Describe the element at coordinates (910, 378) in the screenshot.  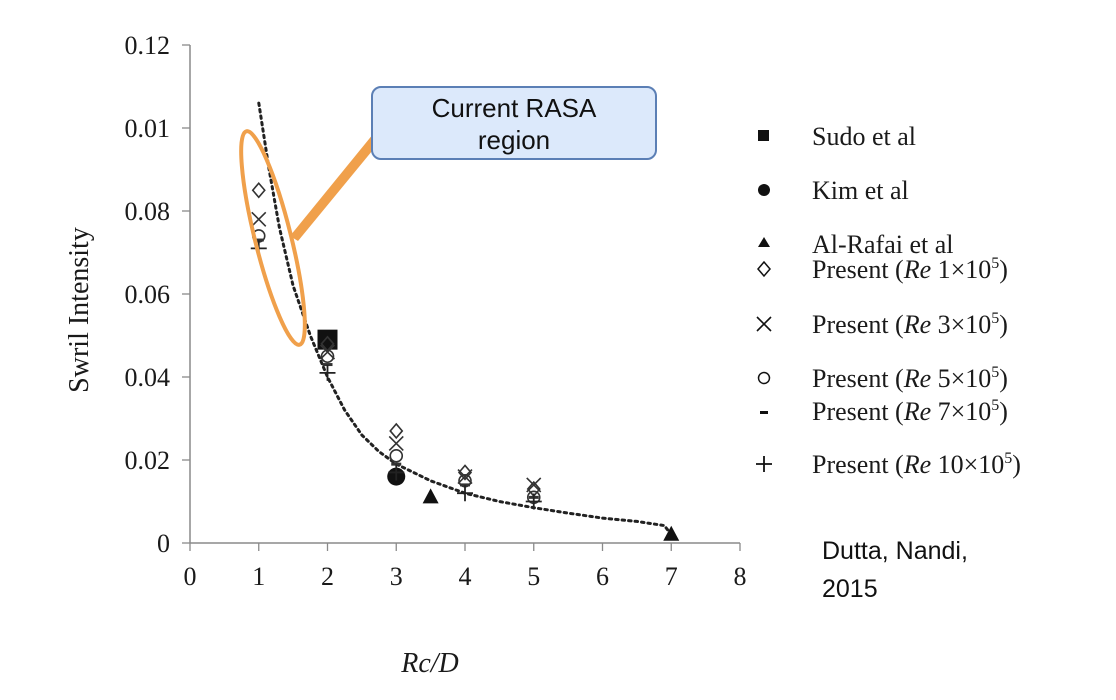
I see `legend-label: Present (Re 5×105)` at that location.